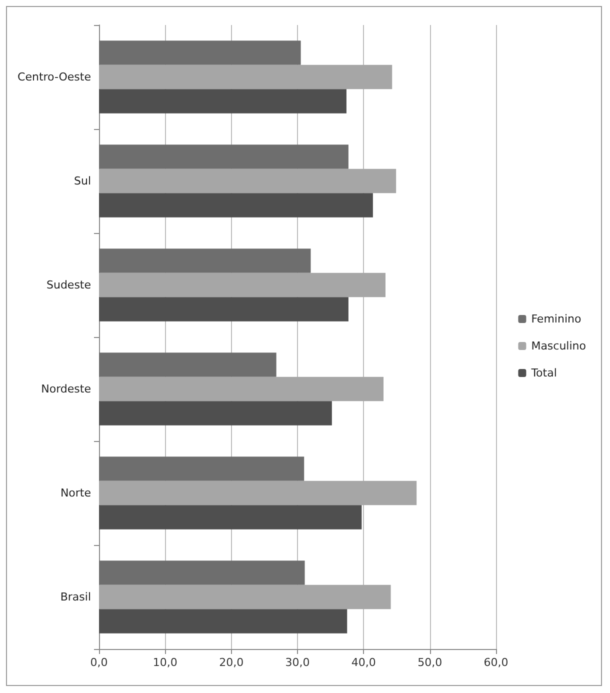 Image resolution: width=610 pixels, height=693 pixels. Describe the element at coordinates (558, 346) in the screenshot. I see `legend-label: Masculino` at that location.